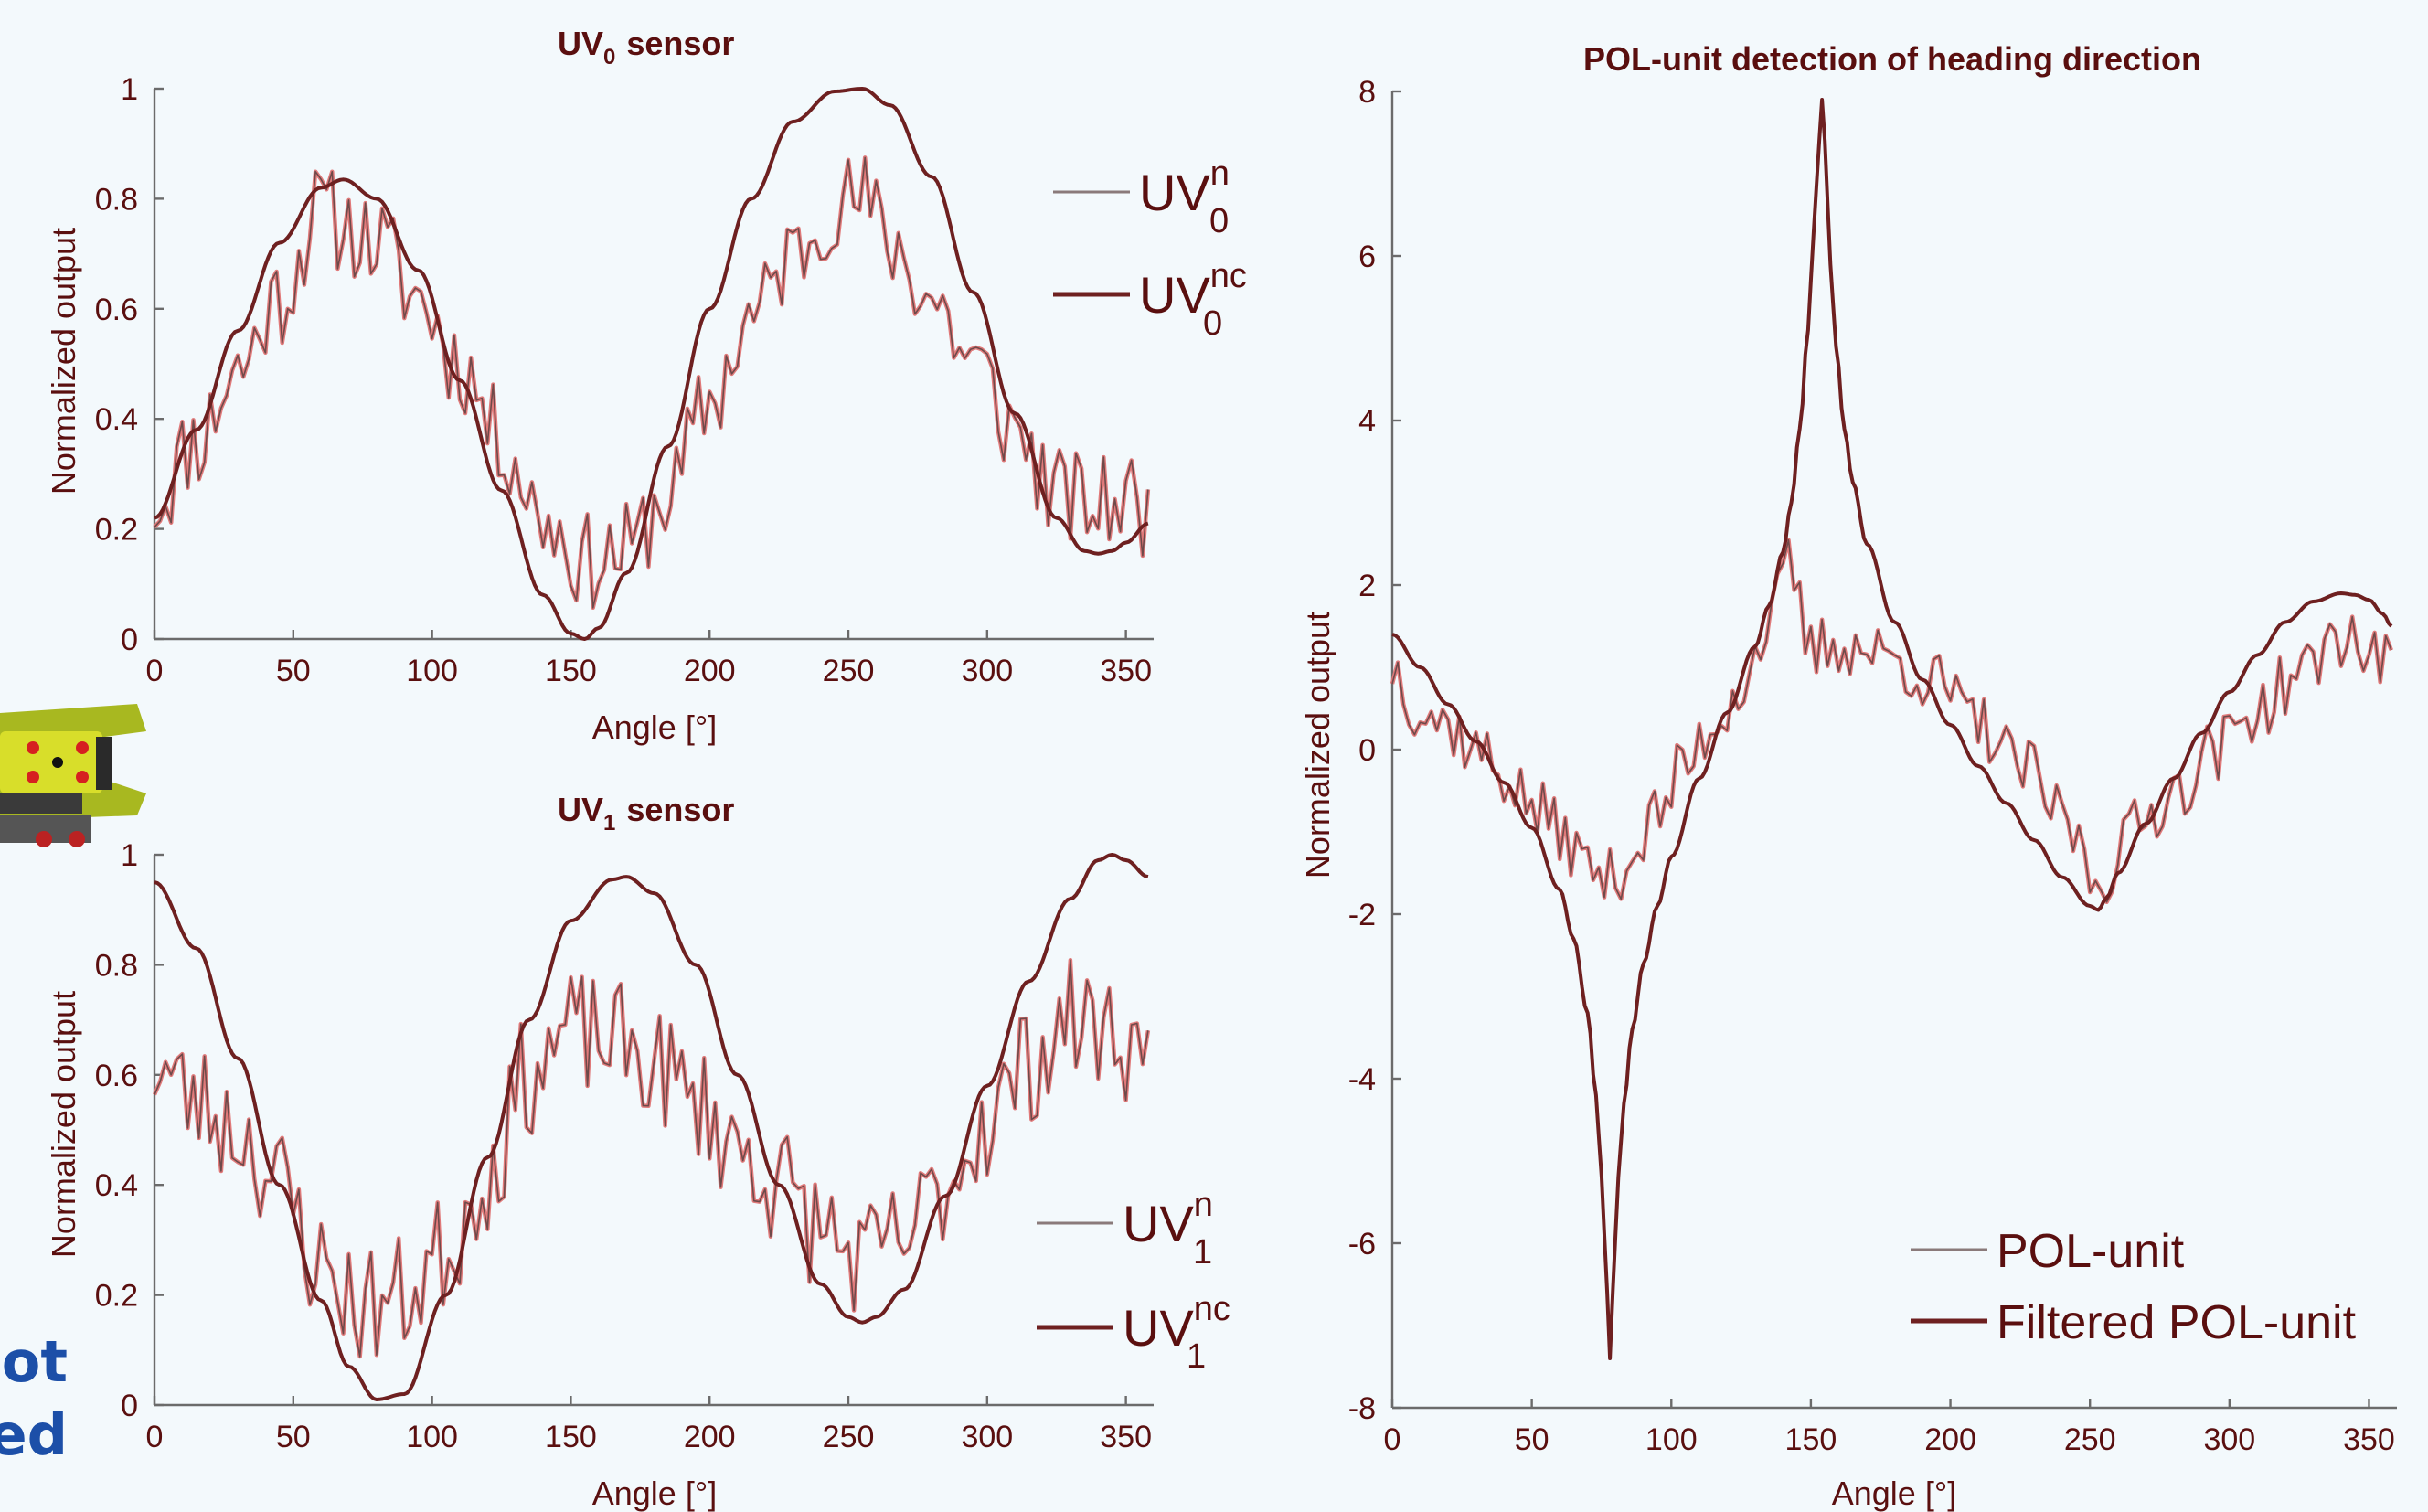  Describe the element at coordinates (1362, 1079) in the screenshot. I see `pol-ytick-label: -4` at that location.